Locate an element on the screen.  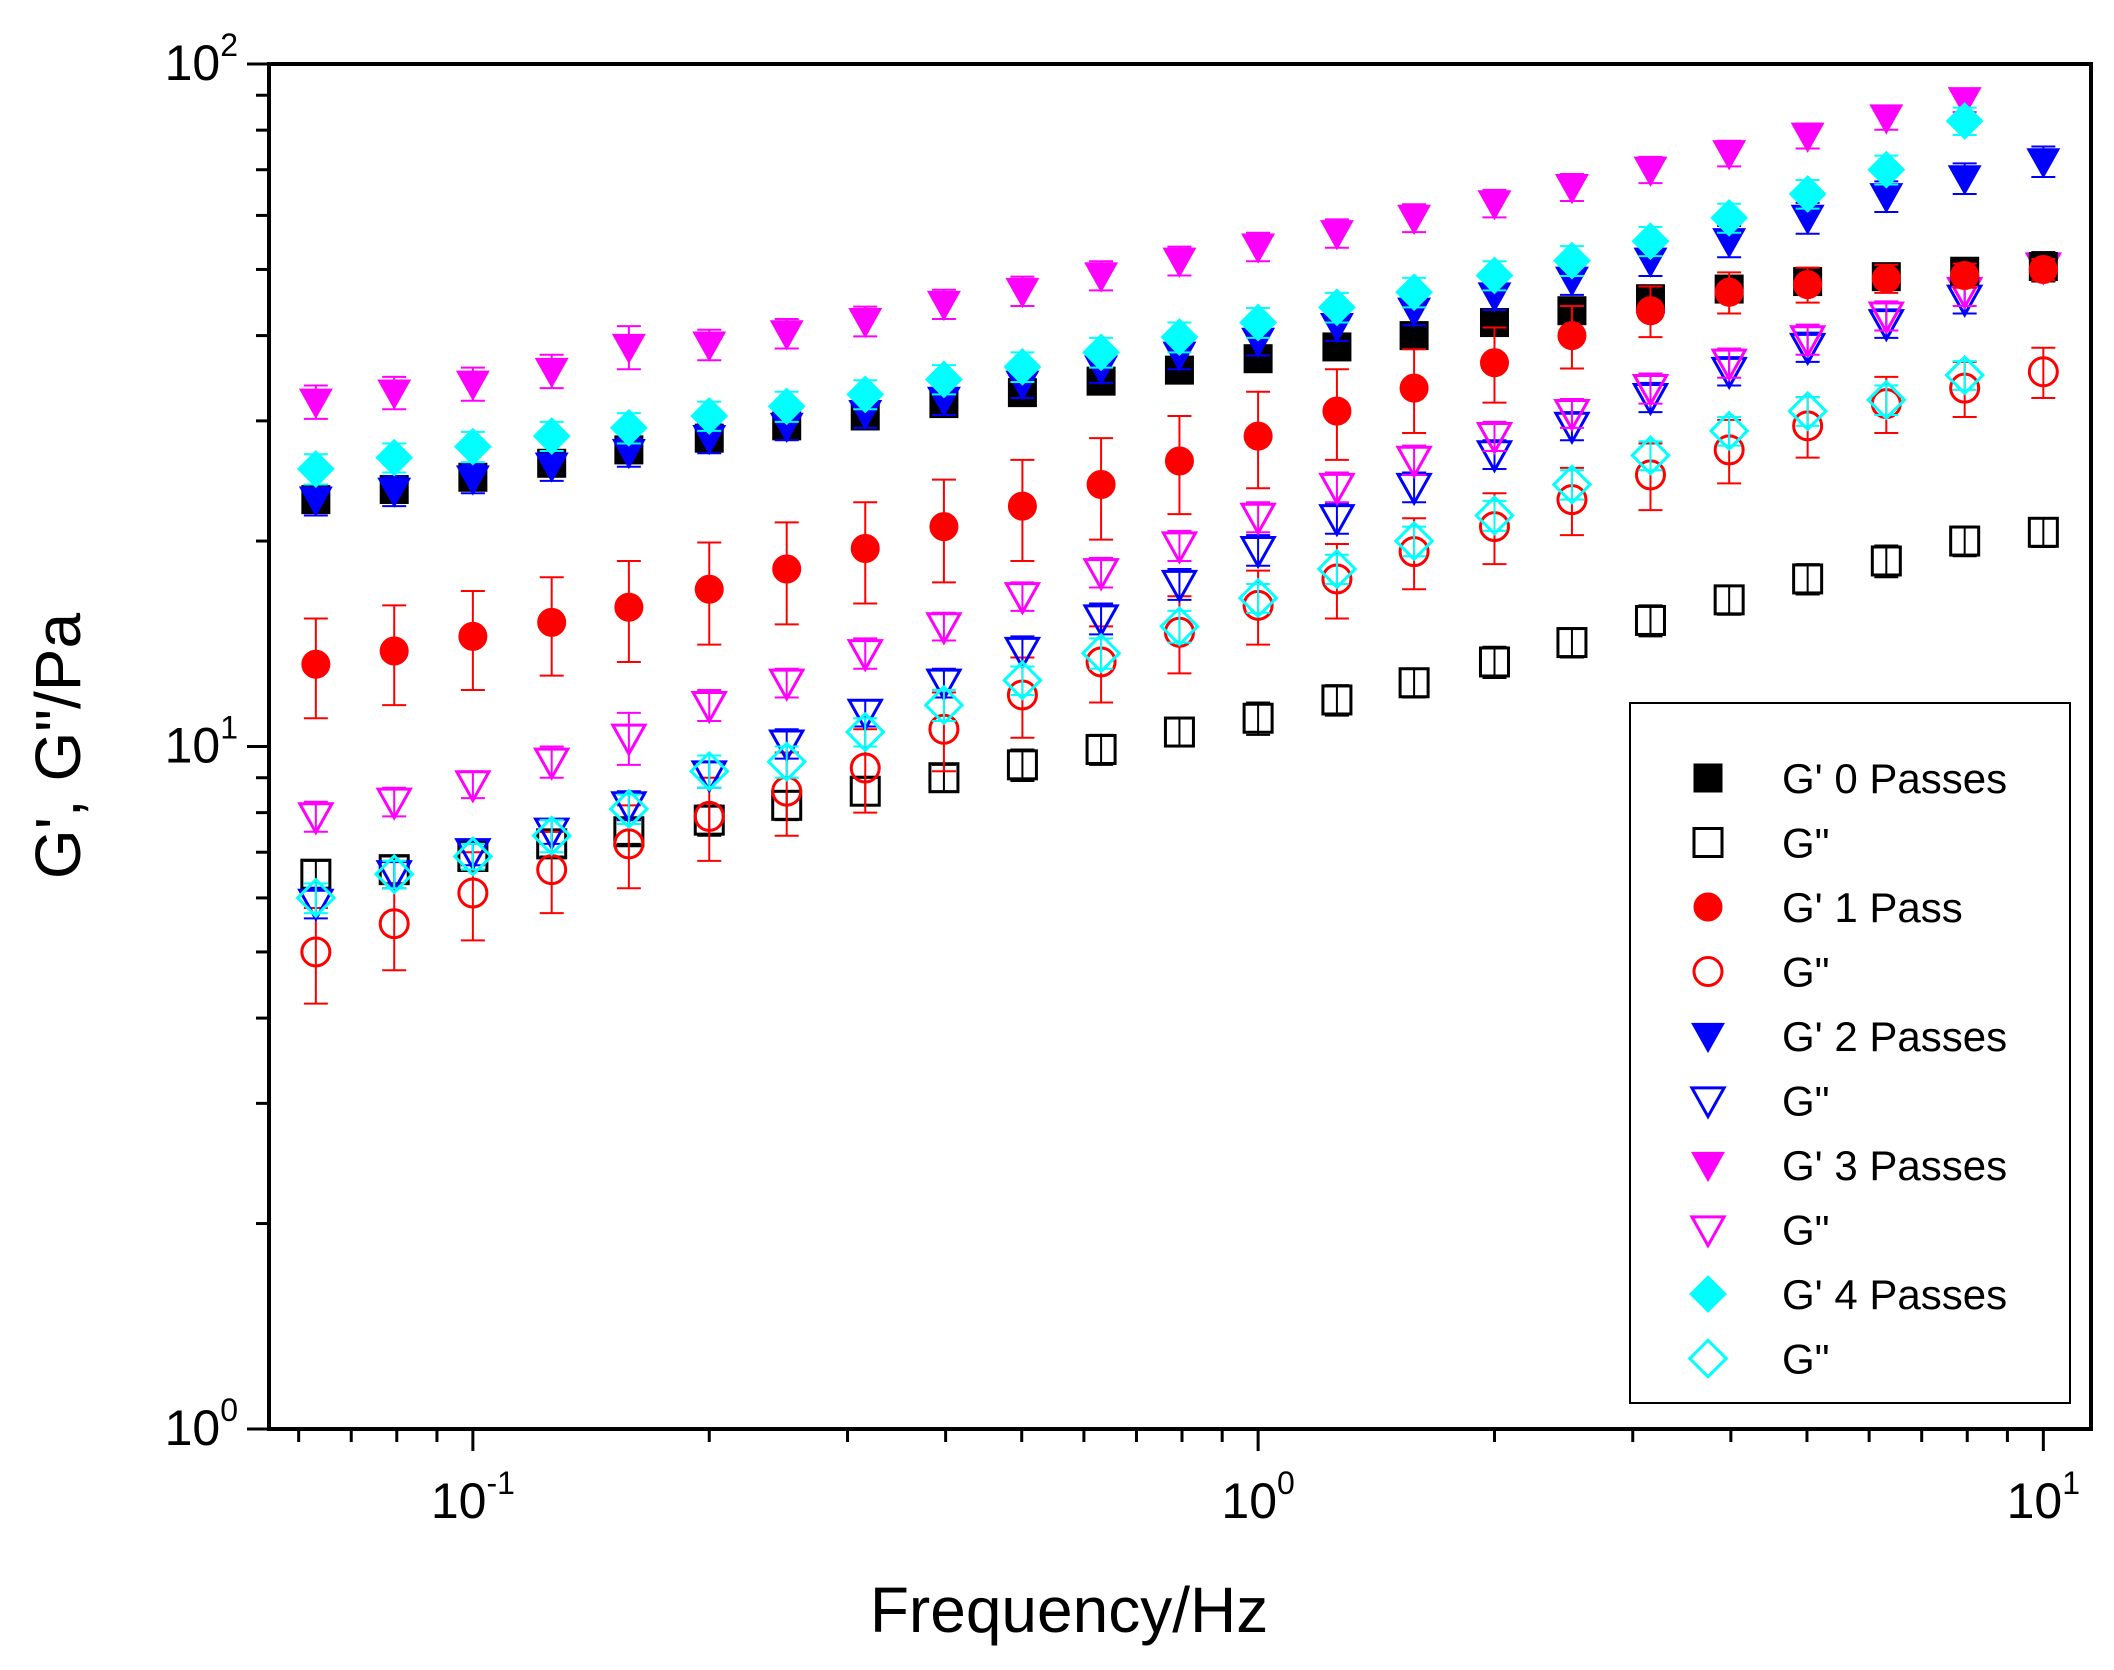
legend-label: G' 2 Passes is located at coordinates (1894, 1036).